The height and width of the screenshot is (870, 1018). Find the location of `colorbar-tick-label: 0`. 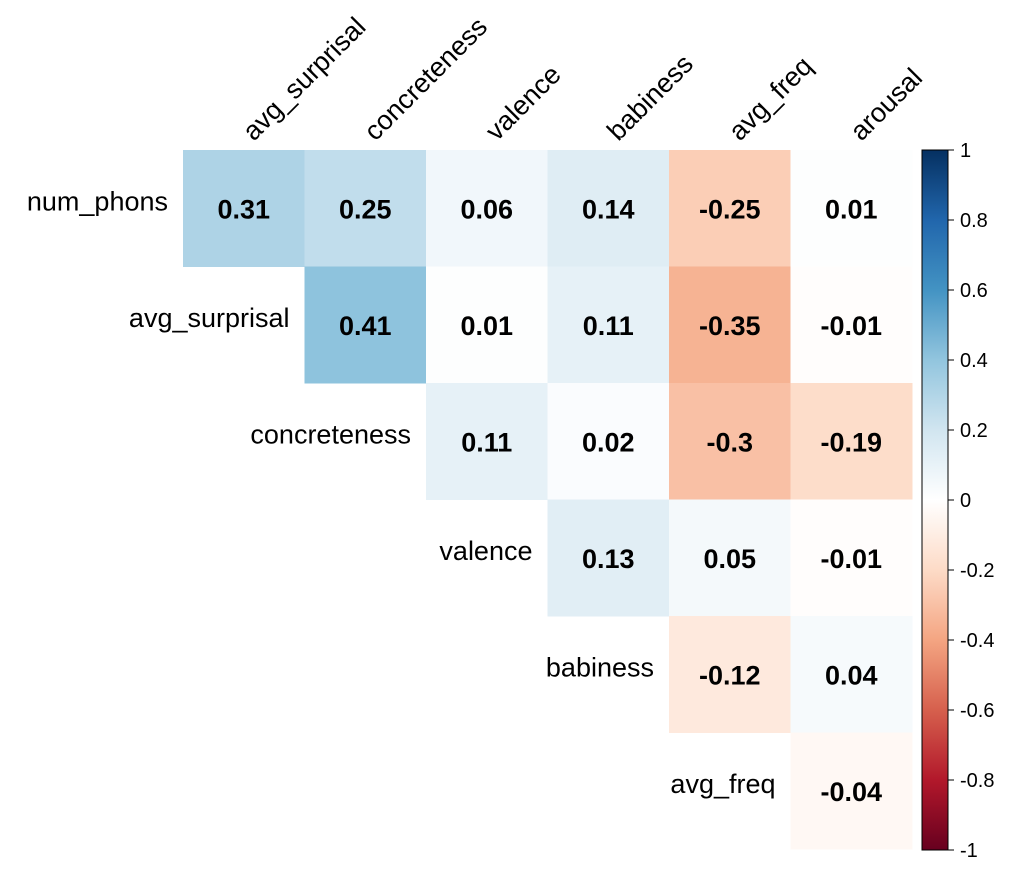

colorbar-tick-label: 0 is located at coordinates (965, 501).